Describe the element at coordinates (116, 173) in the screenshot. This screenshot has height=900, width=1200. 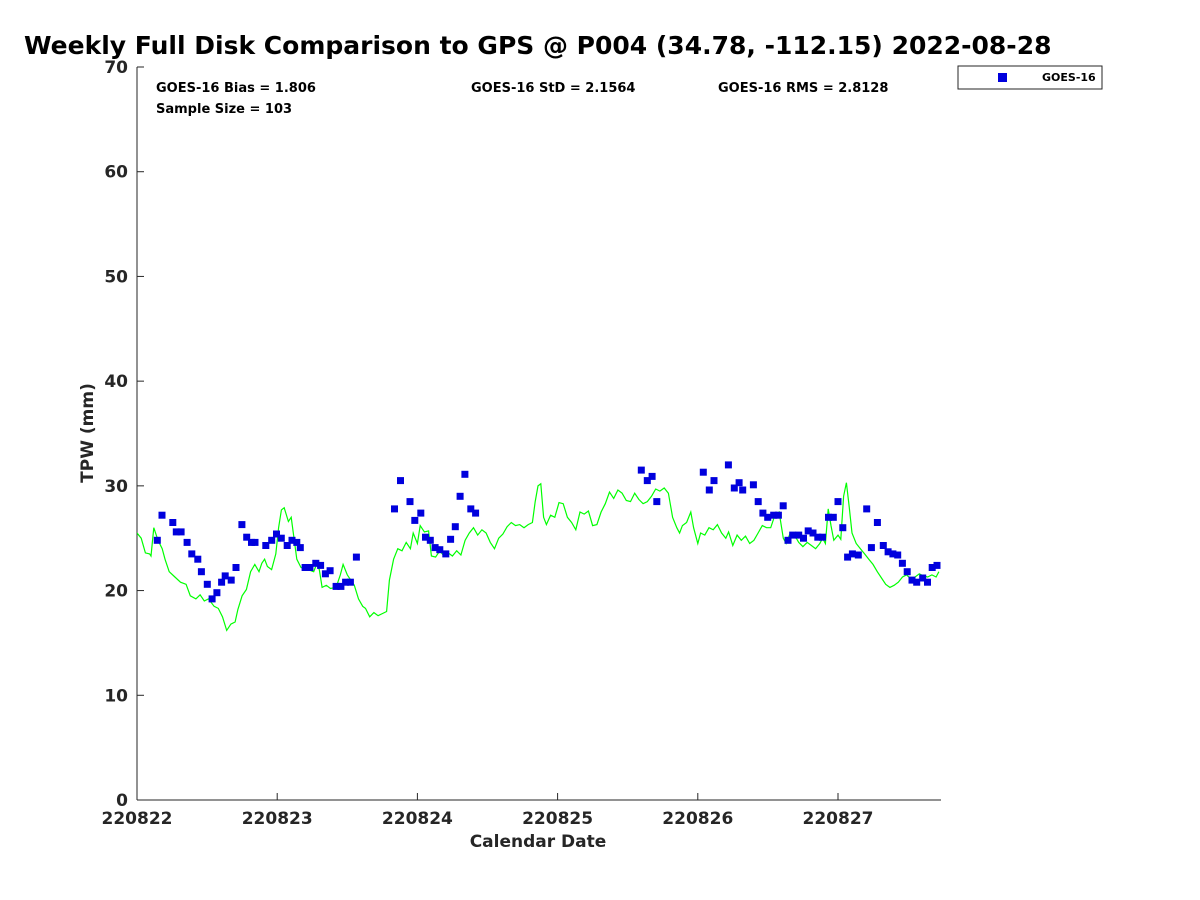
I see `y-tick-label: 60` at that location.